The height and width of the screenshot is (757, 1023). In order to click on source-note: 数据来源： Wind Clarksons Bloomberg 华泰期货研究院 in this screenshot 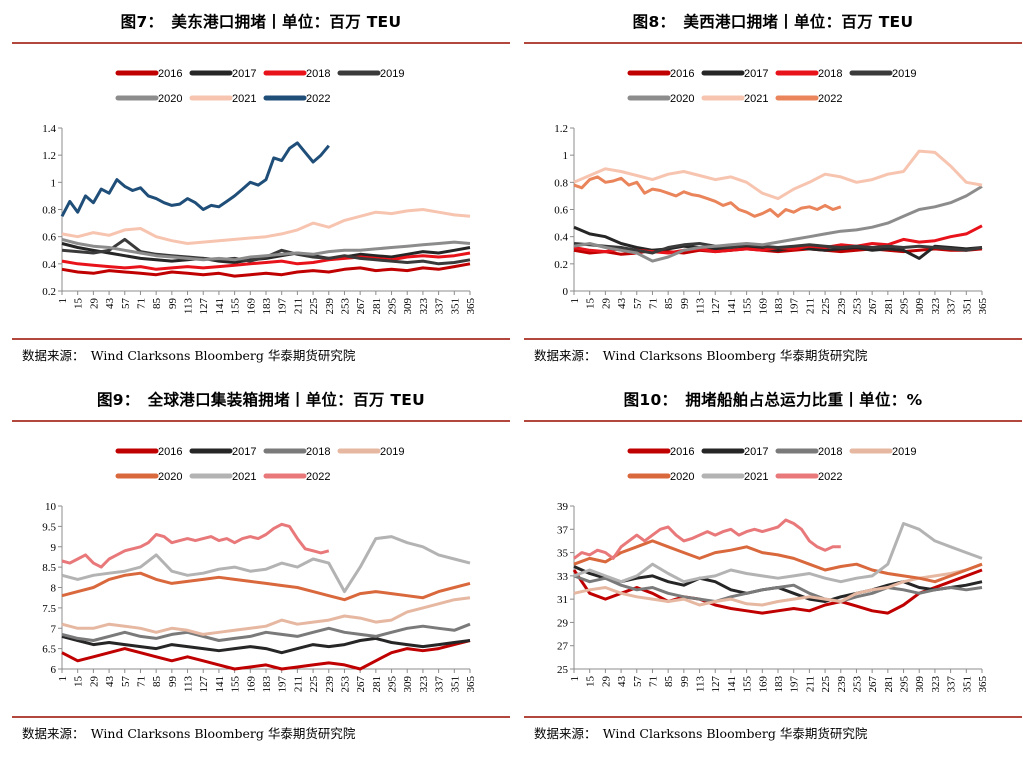, I will do `click(700, 354)`.